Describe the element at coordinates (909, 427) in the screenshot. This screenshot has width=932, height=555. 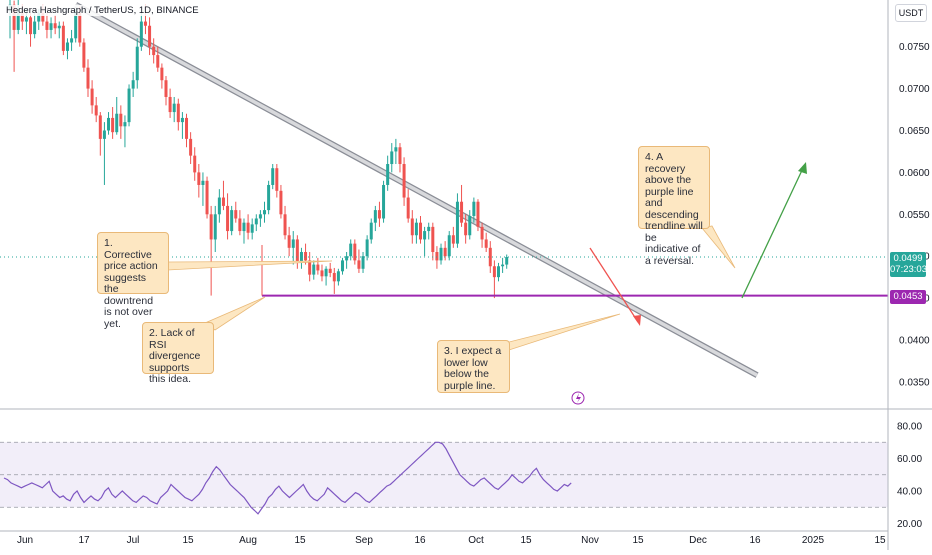
I see `rsi-tick-label: 80.00` at that location.